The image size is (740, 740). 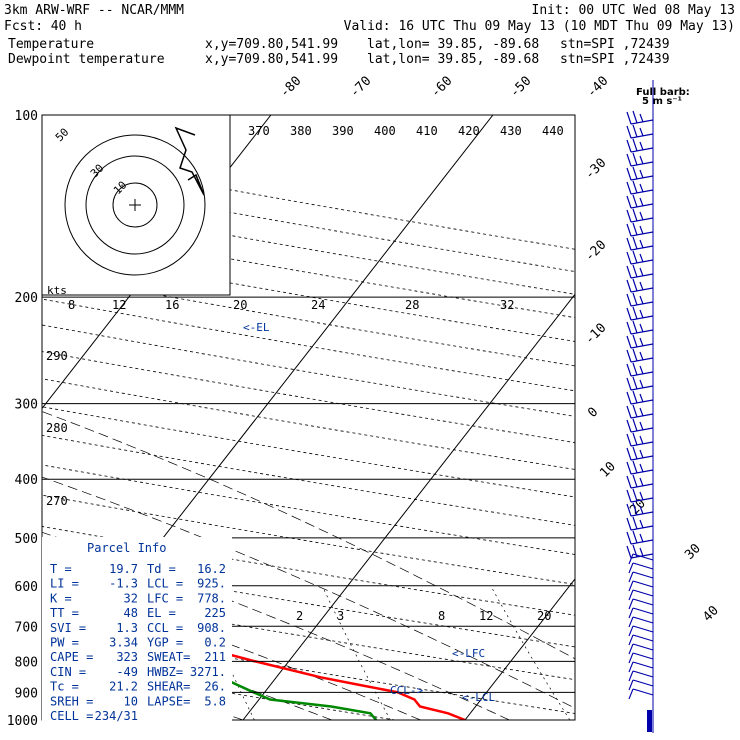 I want to click on init-time: Init: 00 UTC Wed 08 May 13, so click(x=634, y=10).